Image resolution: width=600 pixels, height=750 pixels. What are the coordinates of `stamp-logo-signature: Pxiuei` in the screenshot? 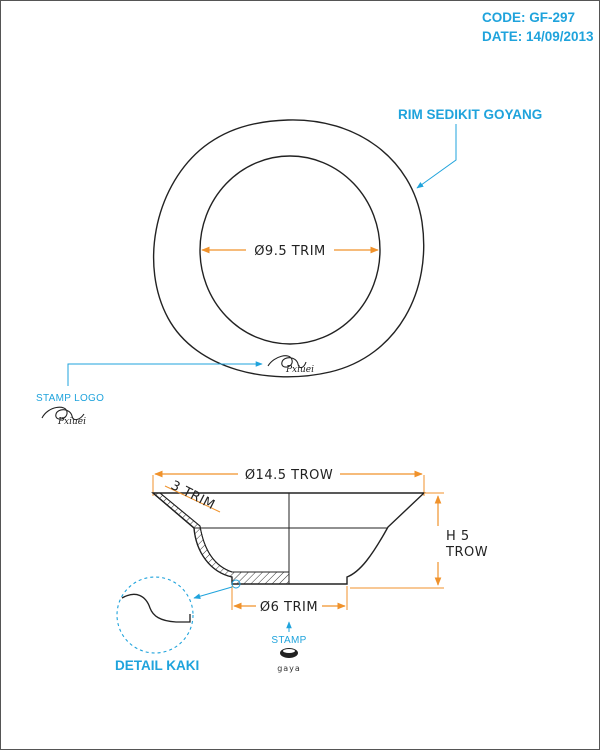 It's located at (63, 416).